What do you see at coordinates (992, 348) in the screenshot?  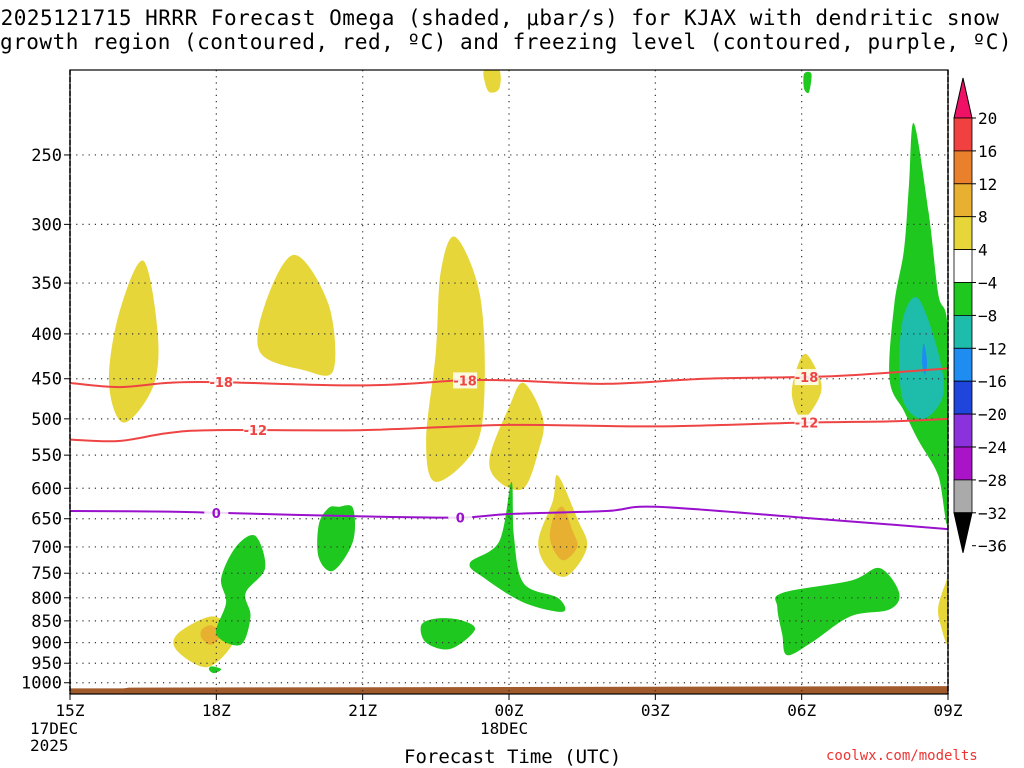 I see `colorbar-label-7: −12` at bounding box center [992, 348].